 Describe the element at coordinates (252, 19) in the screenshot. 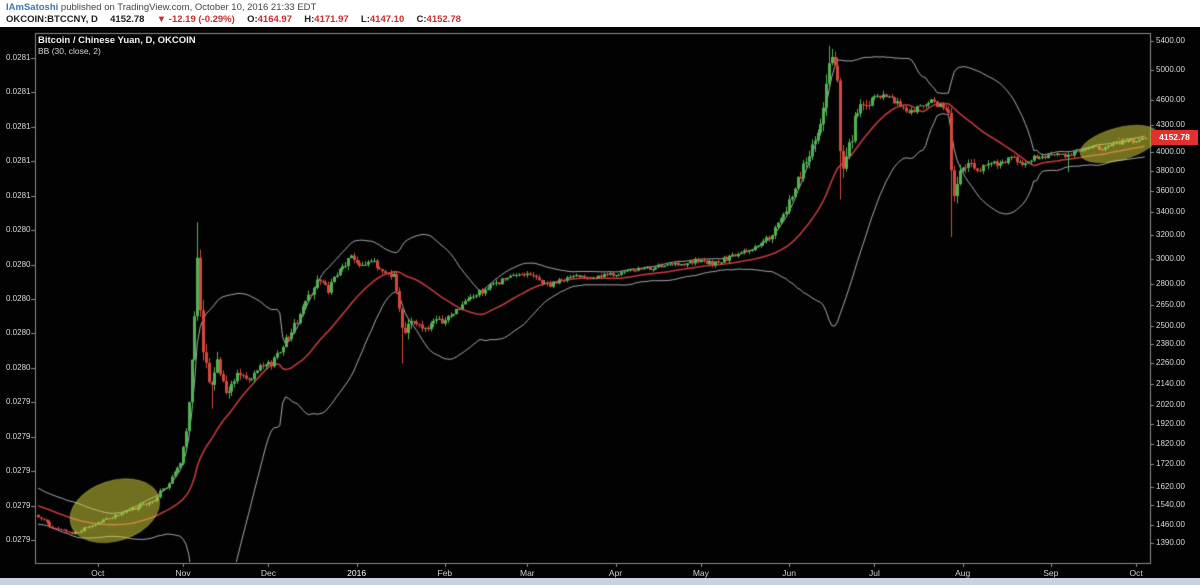

I see `ohlc-label: O:` at that location.